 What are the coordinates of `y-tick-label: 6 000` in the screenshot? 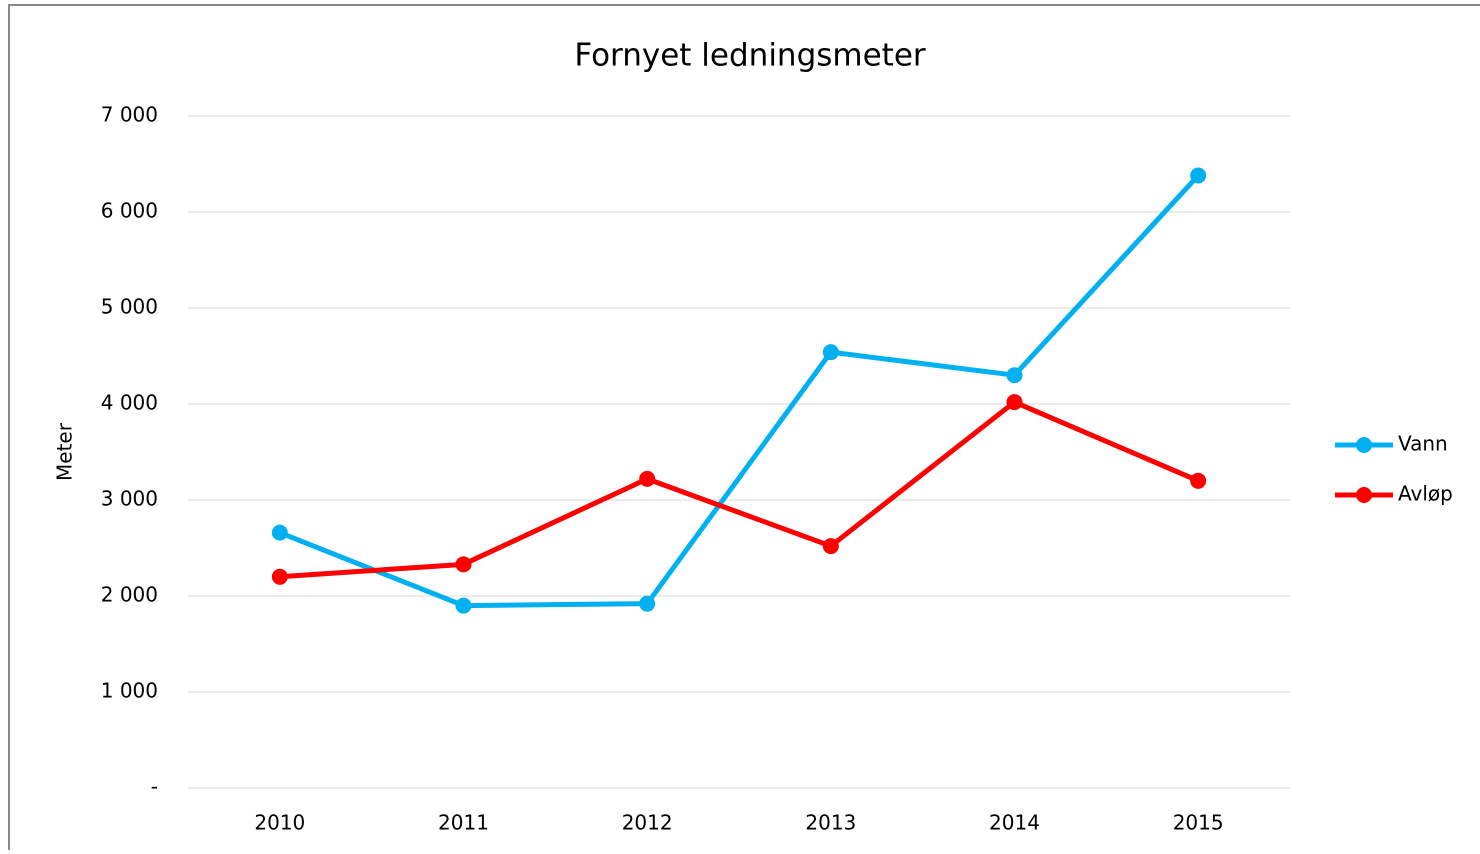 It's located at (129, 211).